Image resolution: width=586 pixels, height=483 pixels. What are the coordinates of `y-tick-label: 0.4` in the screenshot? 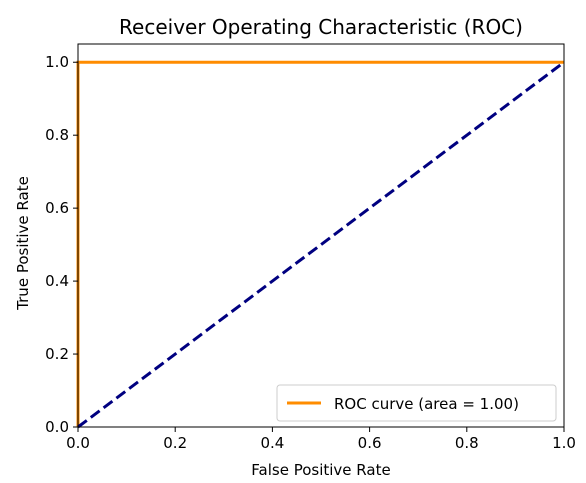 It's located at (57, 281).